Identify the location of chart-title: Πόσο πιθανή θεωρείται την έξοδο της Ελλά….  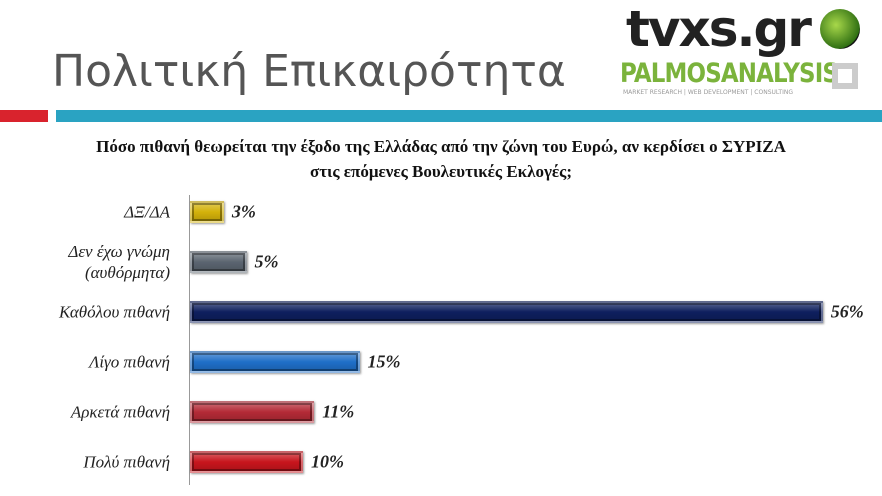
(441, 159).